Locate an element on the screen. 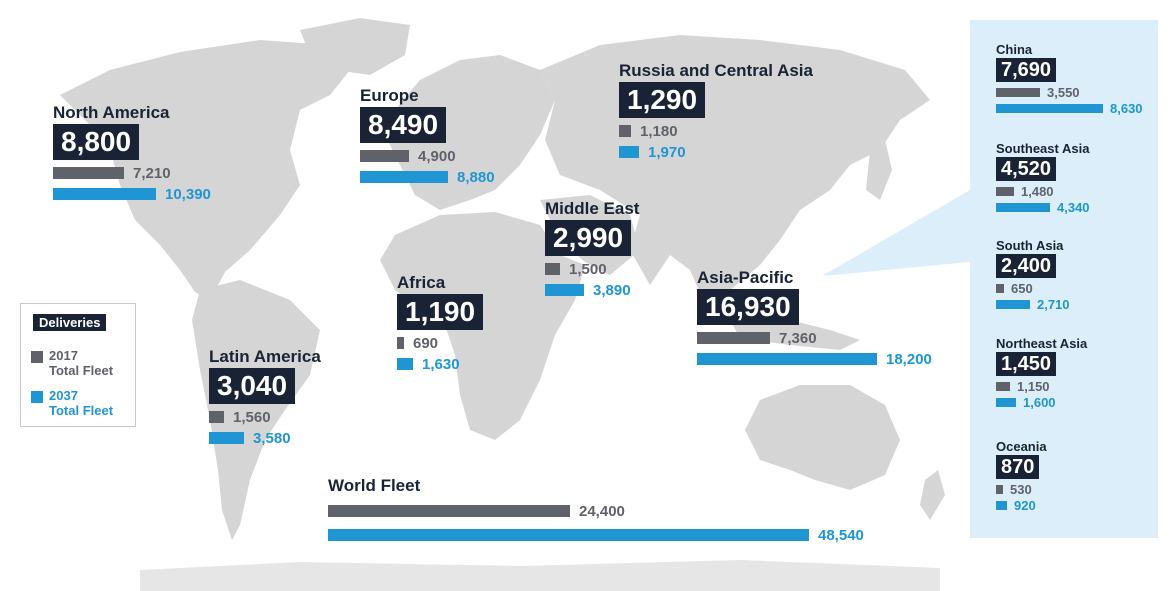 The width and height of the screenshot is (1174, 591). label-2037: 920 is located at coordinates (1025, 505).